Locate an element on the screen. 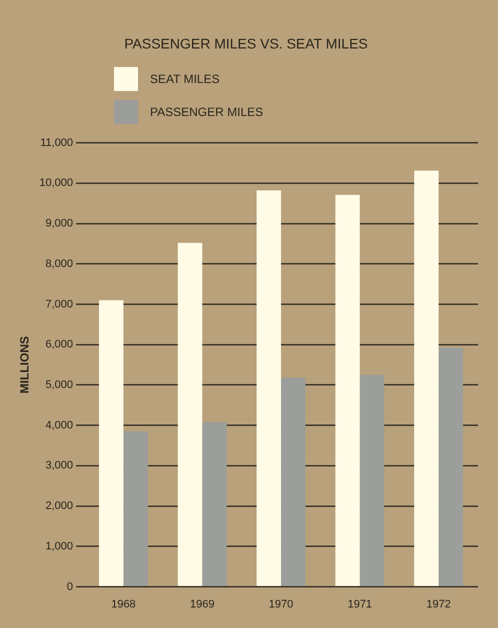 The height and width of the screenshot is (628, 498). y-tick-label: 1,000 is located at coordinates (60, 546).